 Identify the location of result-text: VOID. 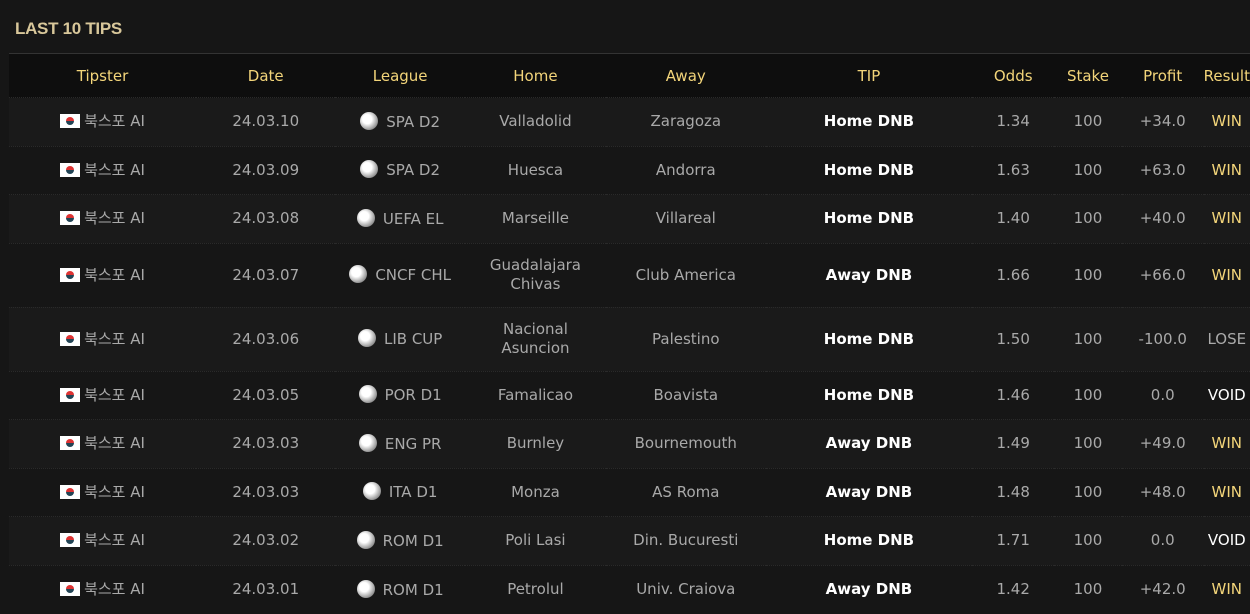
(1226, 394).